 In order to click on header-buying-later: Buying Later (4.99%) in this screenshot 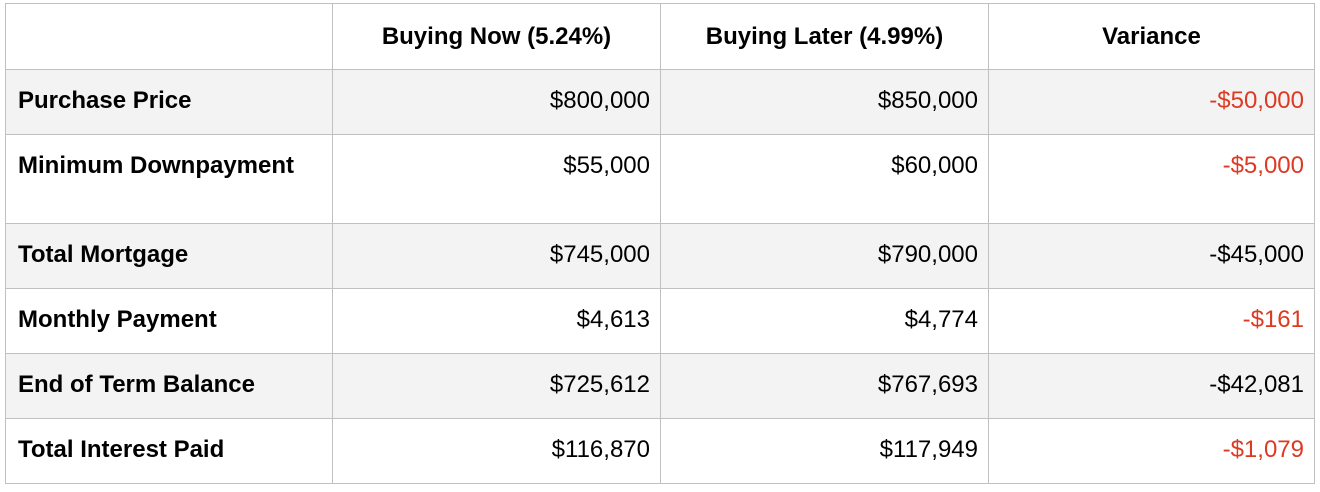, I will do `click(824, 36)`.